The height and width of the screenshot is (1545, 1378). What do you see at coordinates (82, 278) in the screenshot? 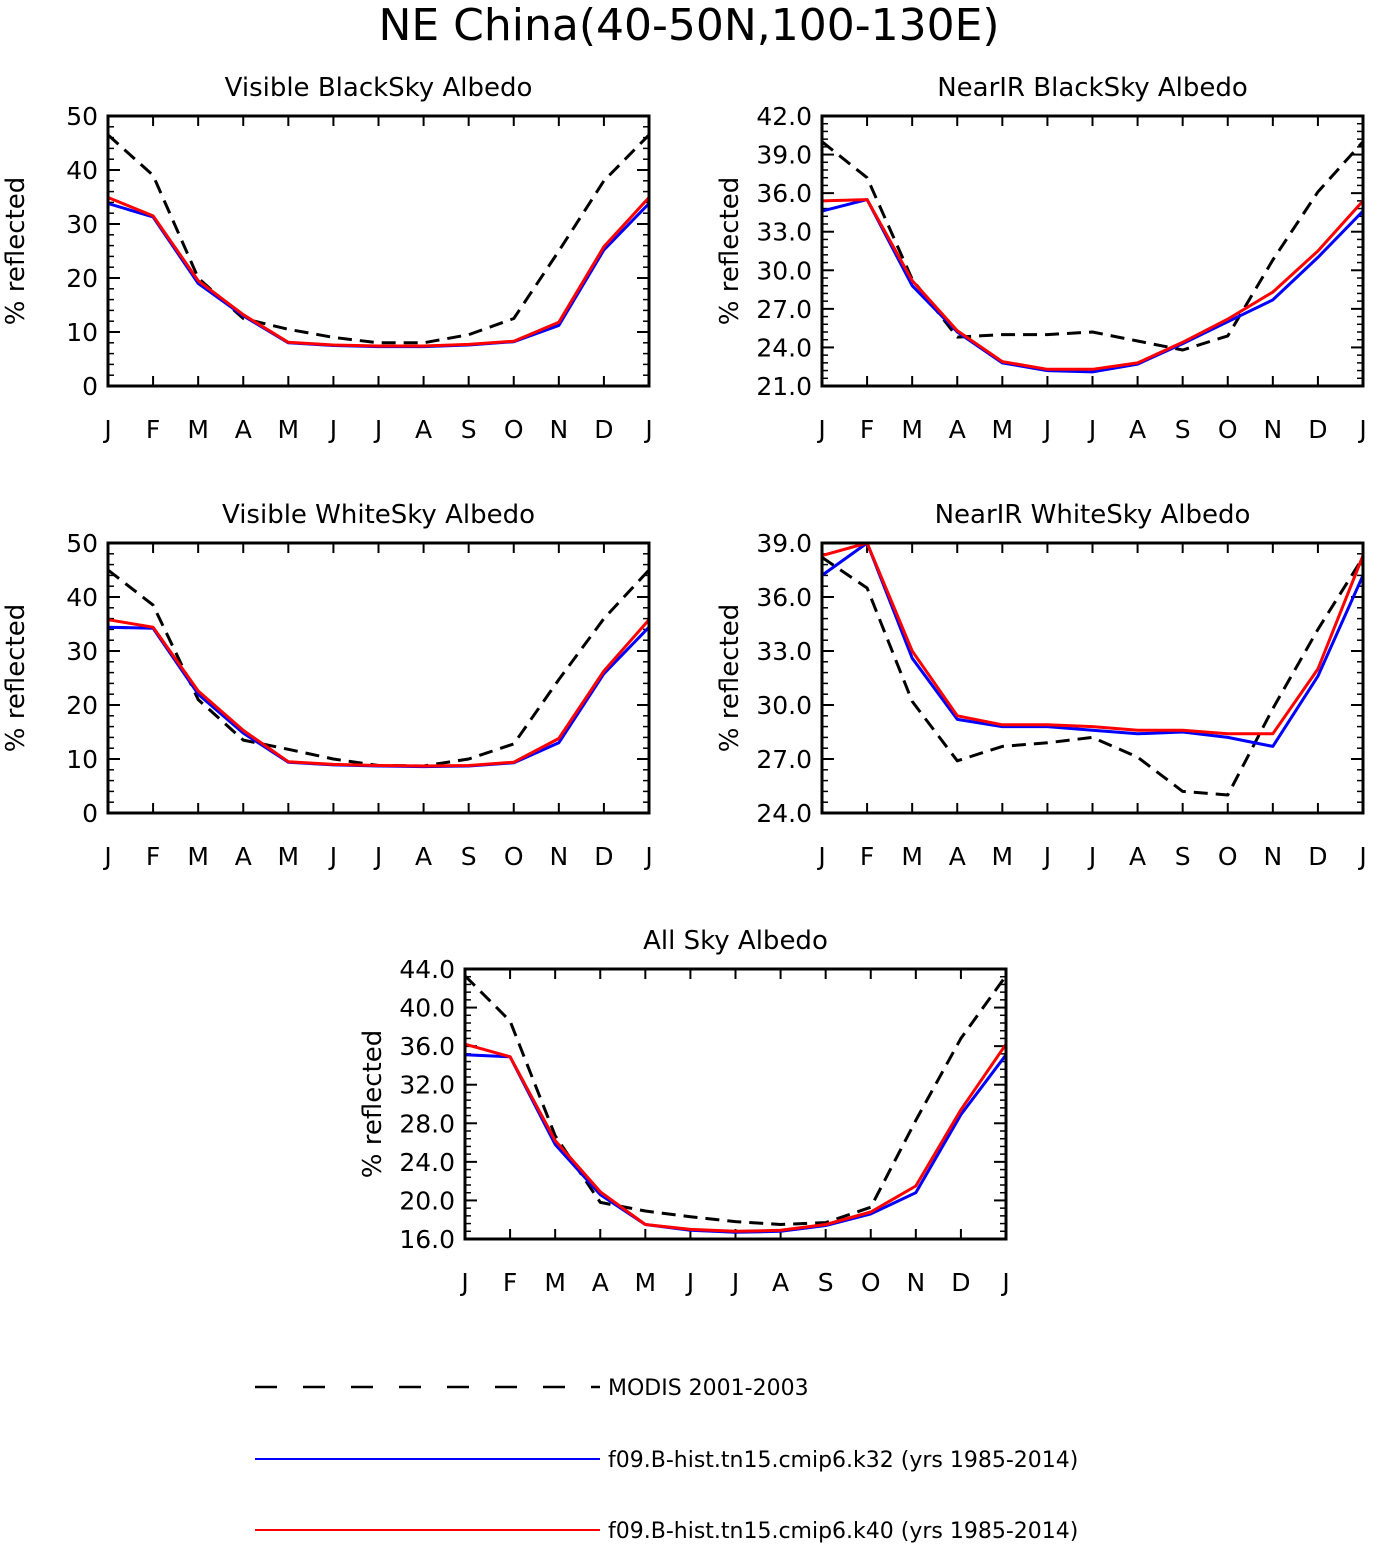
I see `y-tick-label: 20` at bounding box center [82, 278].